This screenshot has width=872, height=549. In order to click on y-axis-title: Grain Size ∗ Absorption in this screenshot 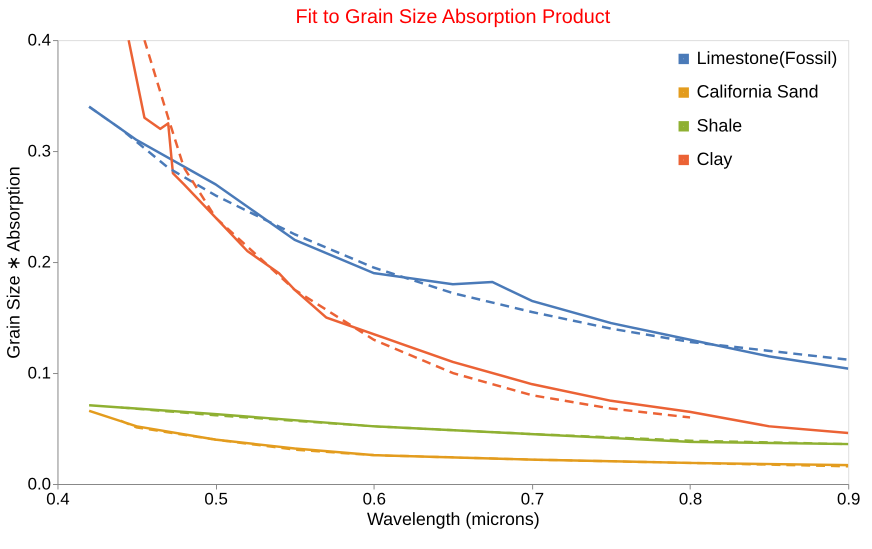, I will do `click(14, 262)`.